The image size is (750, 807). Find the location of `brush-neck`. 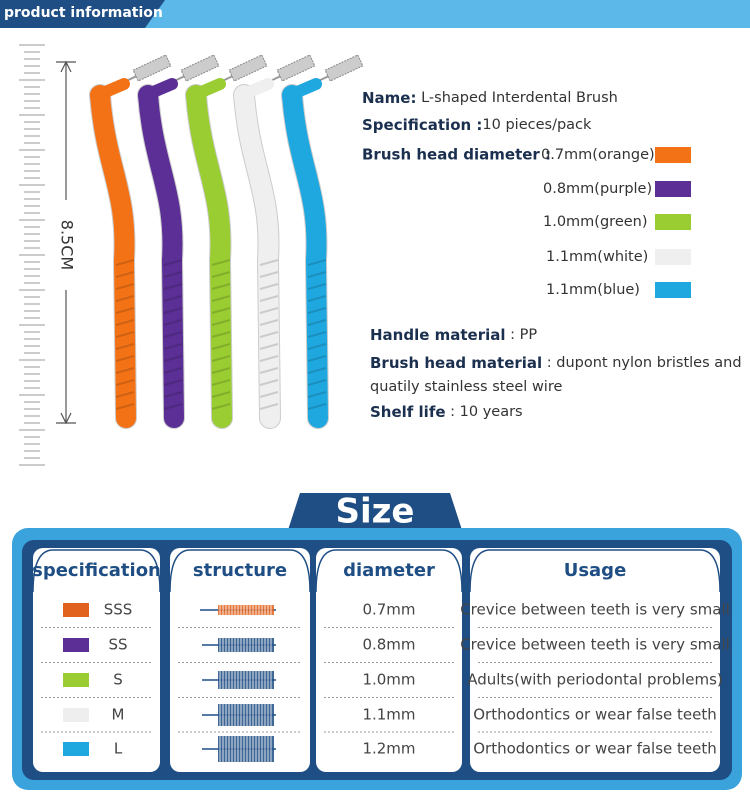

brush-neck is located at coordinates (158, 90).